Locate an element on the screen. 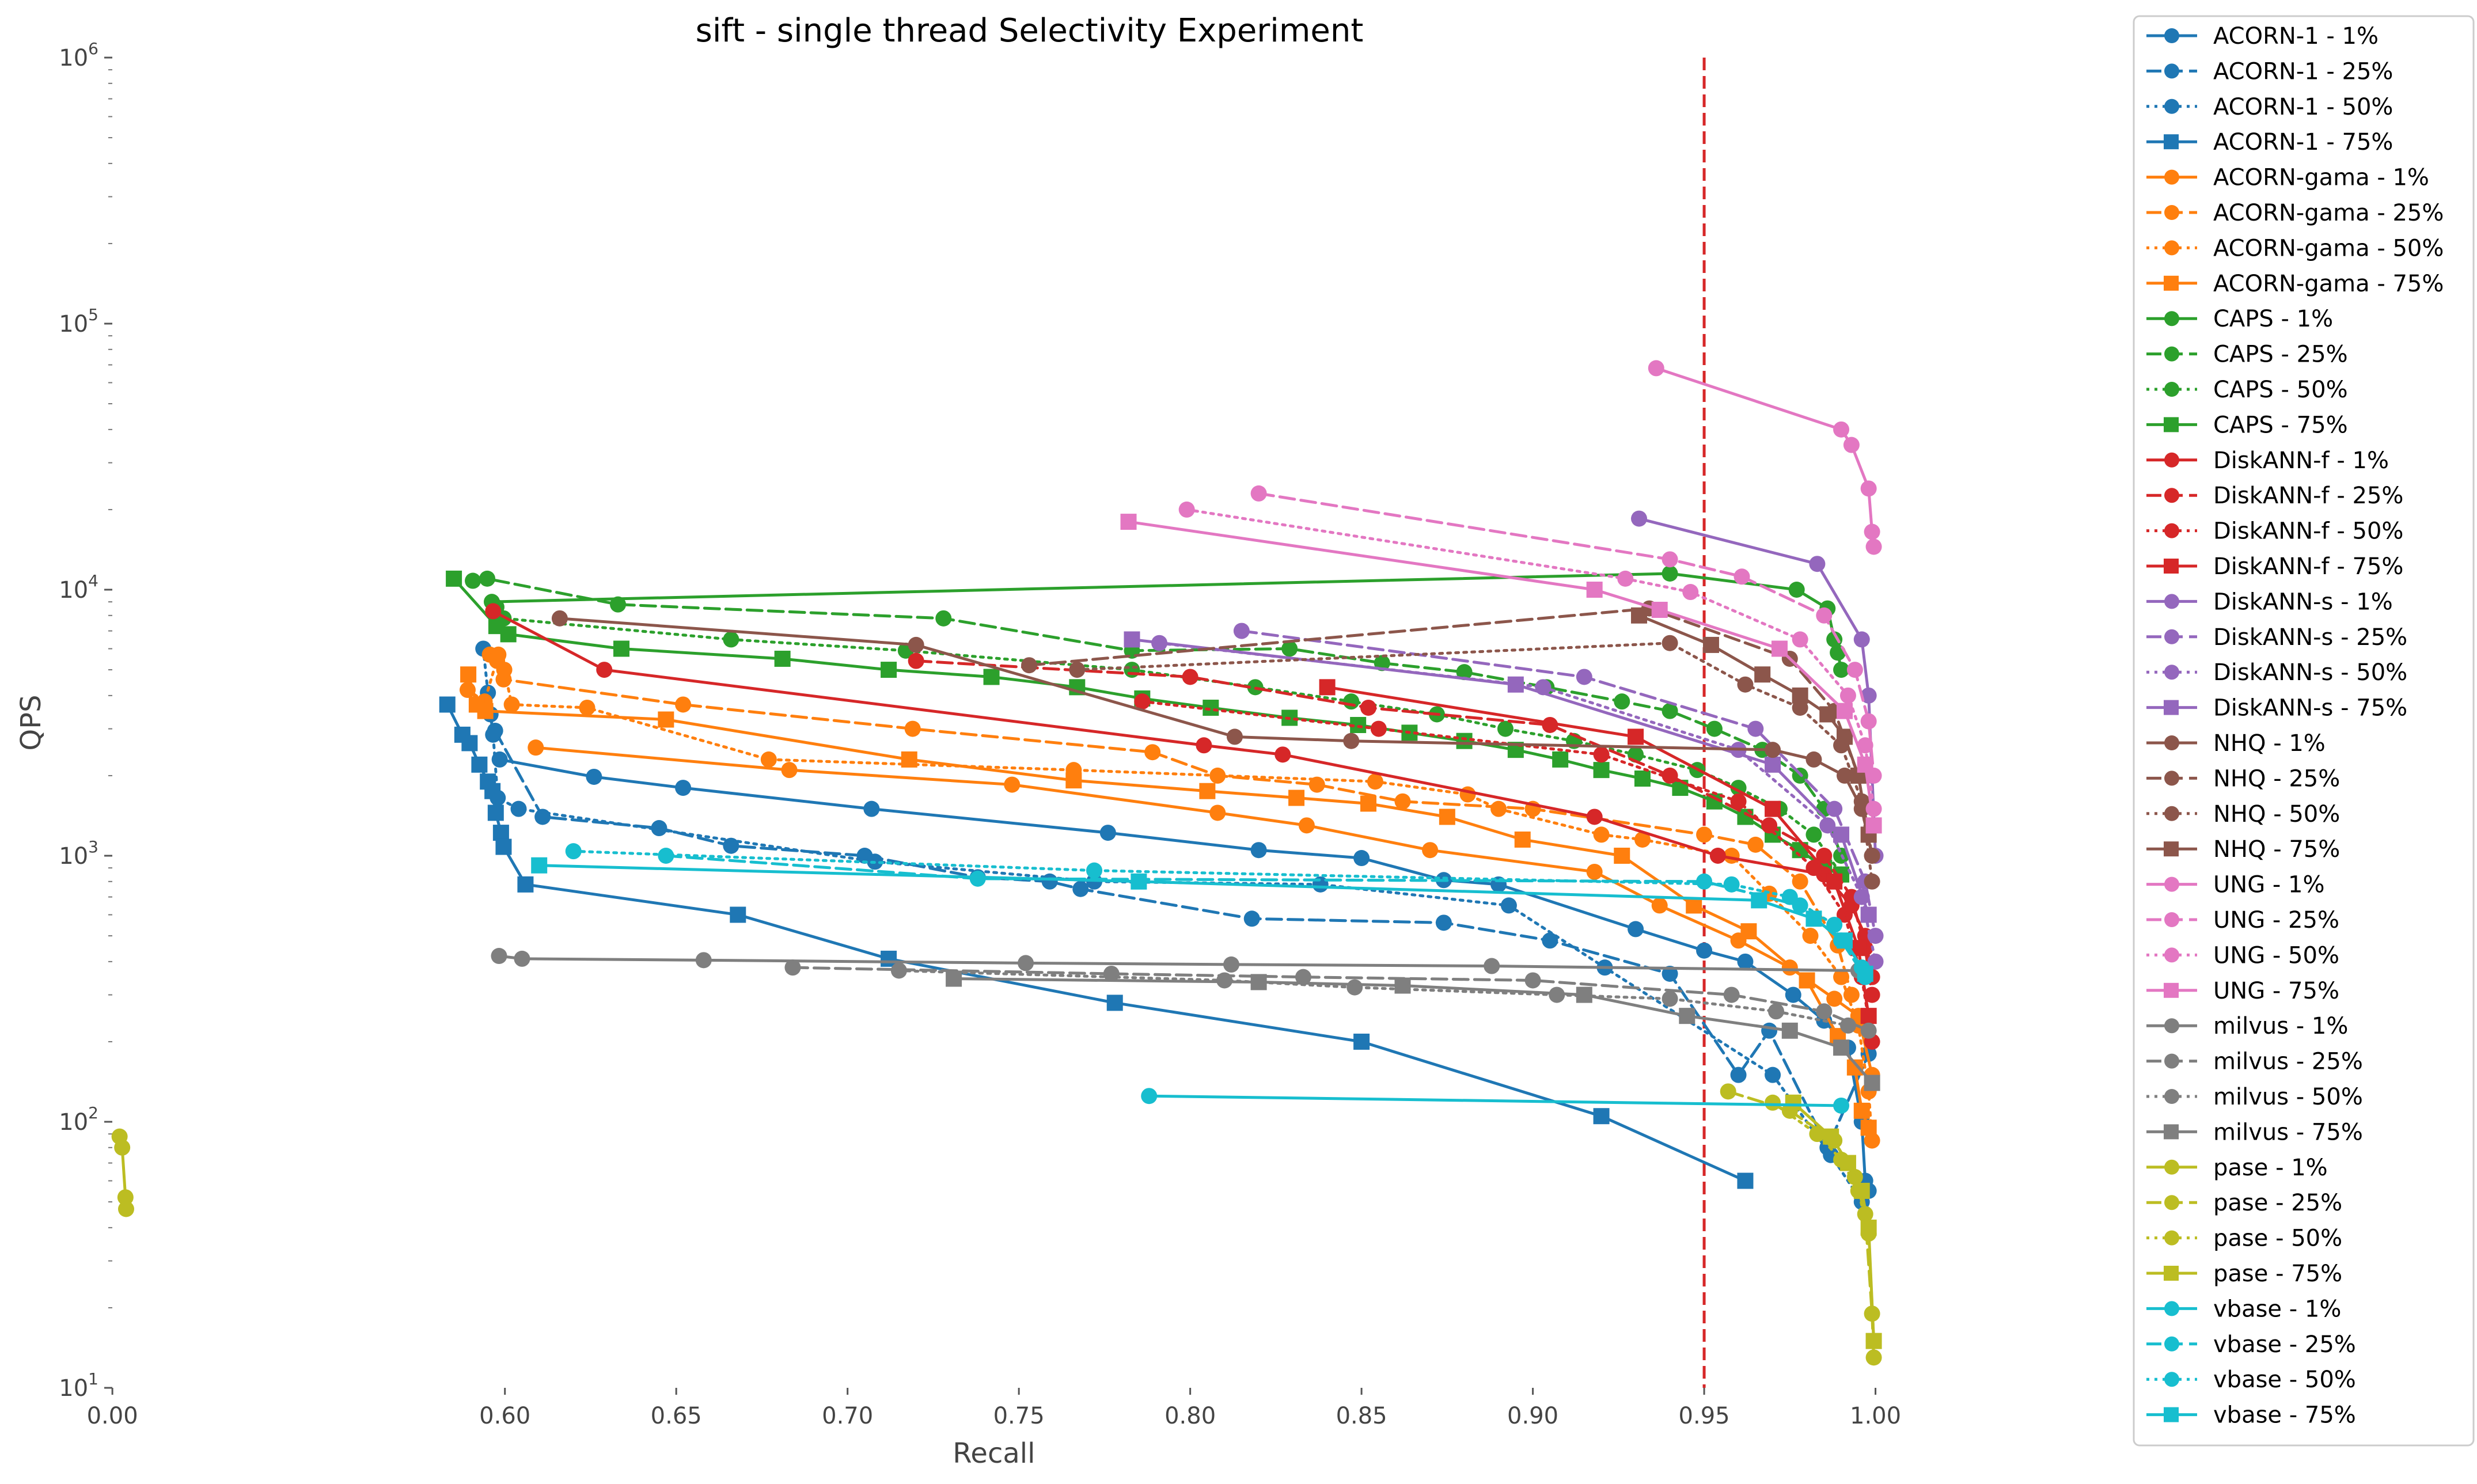 This screenshot has height=1484, width=2477. x-tick-label: 0.80 is located at coordinates (1190, 1416).